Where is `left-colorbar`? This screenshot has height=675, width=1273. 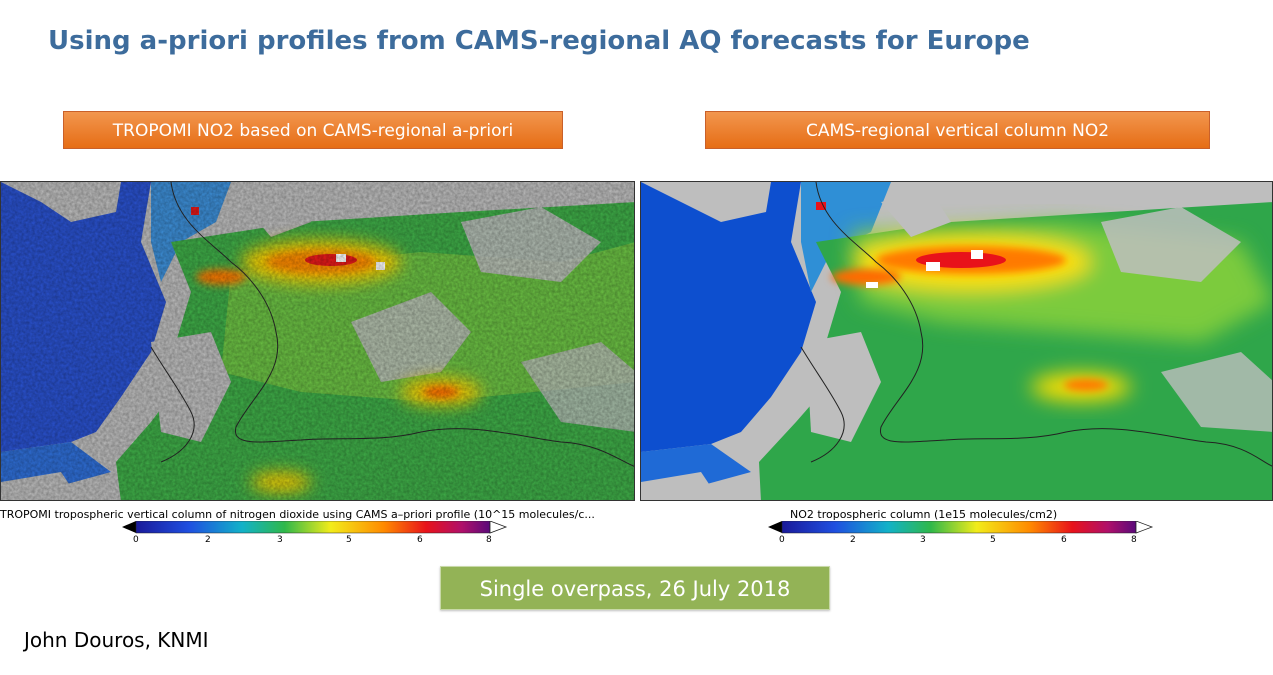 left-colorbar is located at coordinates (315, 527).